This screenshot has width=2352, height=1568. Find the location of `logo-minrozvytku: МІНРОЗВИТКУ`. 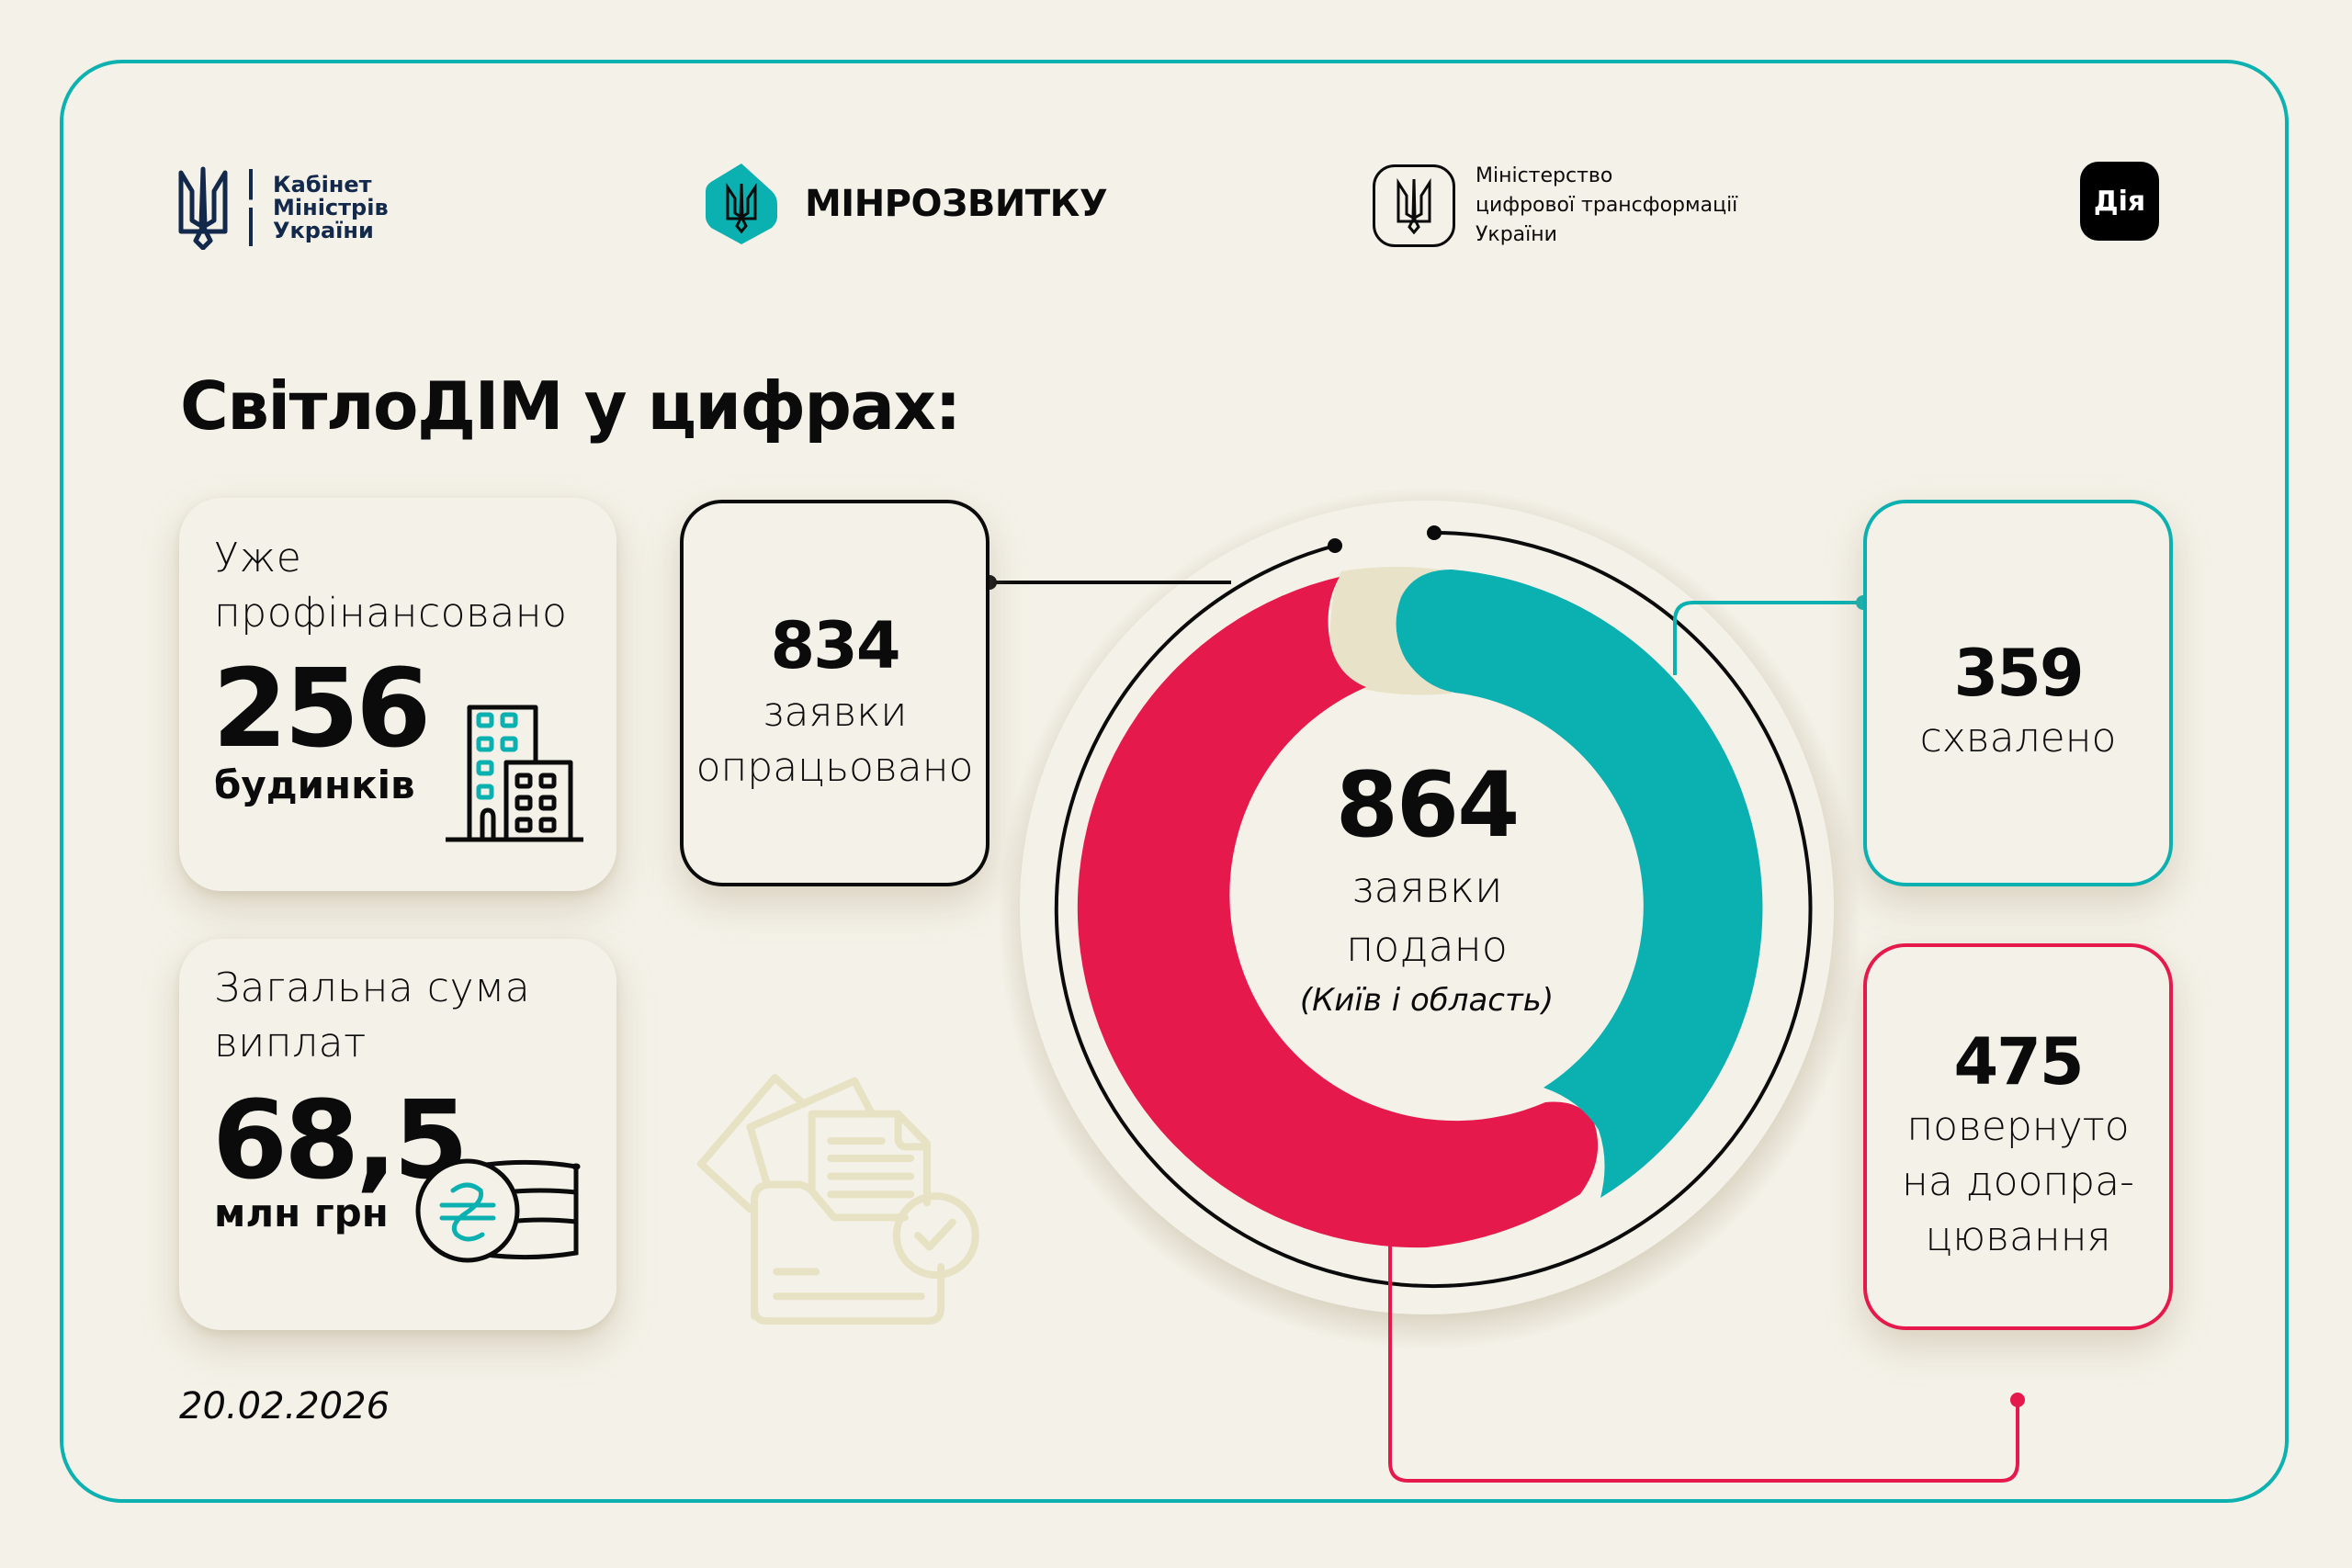

logo-minrozvytku: МІНРОЗВИТКУ is located at coordinates (906, 204).